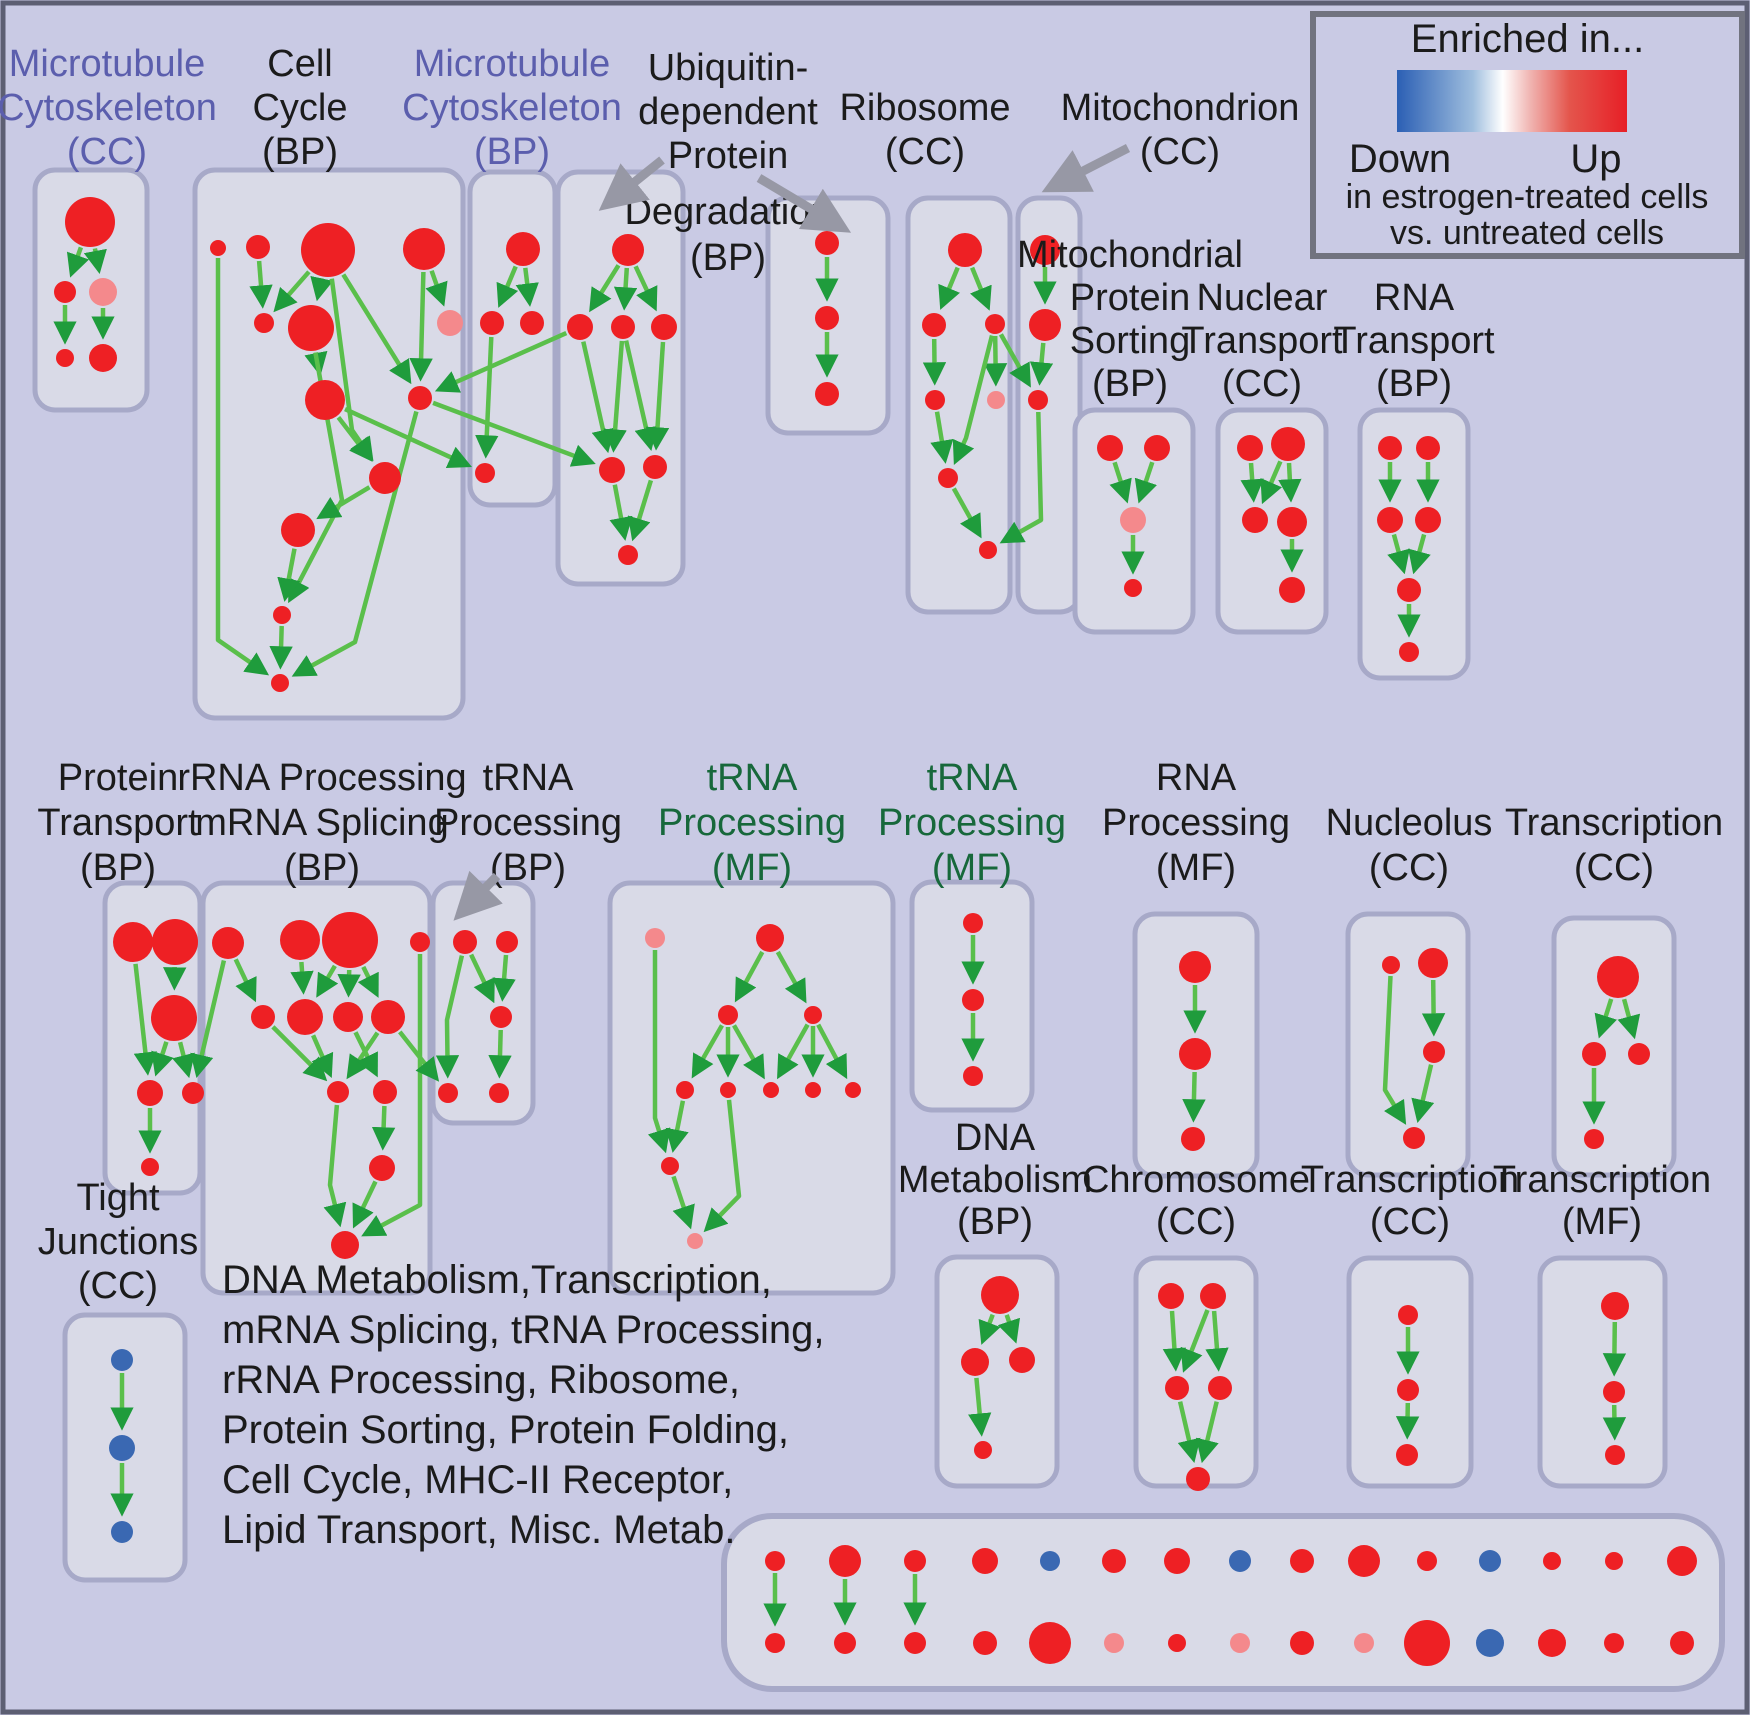  Describe the element at coordinates (1614, 1347) in the screenshot. I see `edge-tmf-x1-x2` at that location.